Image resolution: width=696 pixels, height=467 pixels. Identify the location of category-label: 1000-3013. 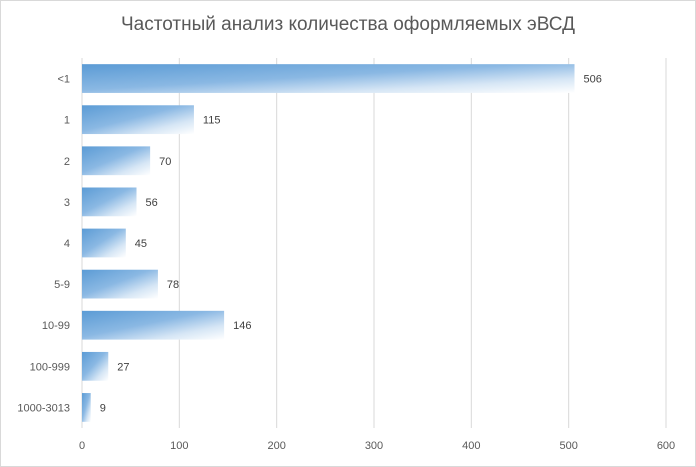
(43, 408).